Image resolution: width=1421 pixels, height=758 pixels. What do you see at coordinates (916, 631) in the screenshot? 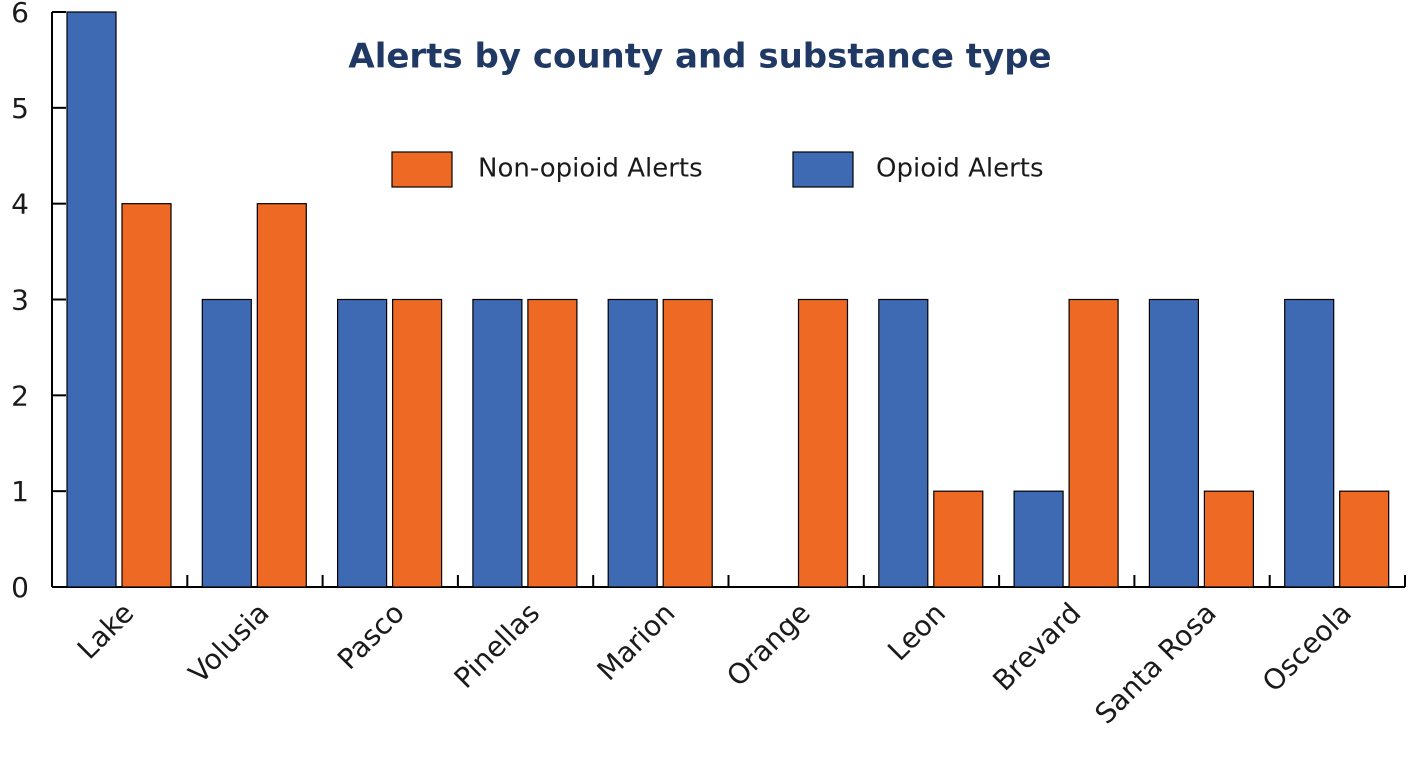
I see `x-tick-label: Leon` at bounding box center [916, 631].